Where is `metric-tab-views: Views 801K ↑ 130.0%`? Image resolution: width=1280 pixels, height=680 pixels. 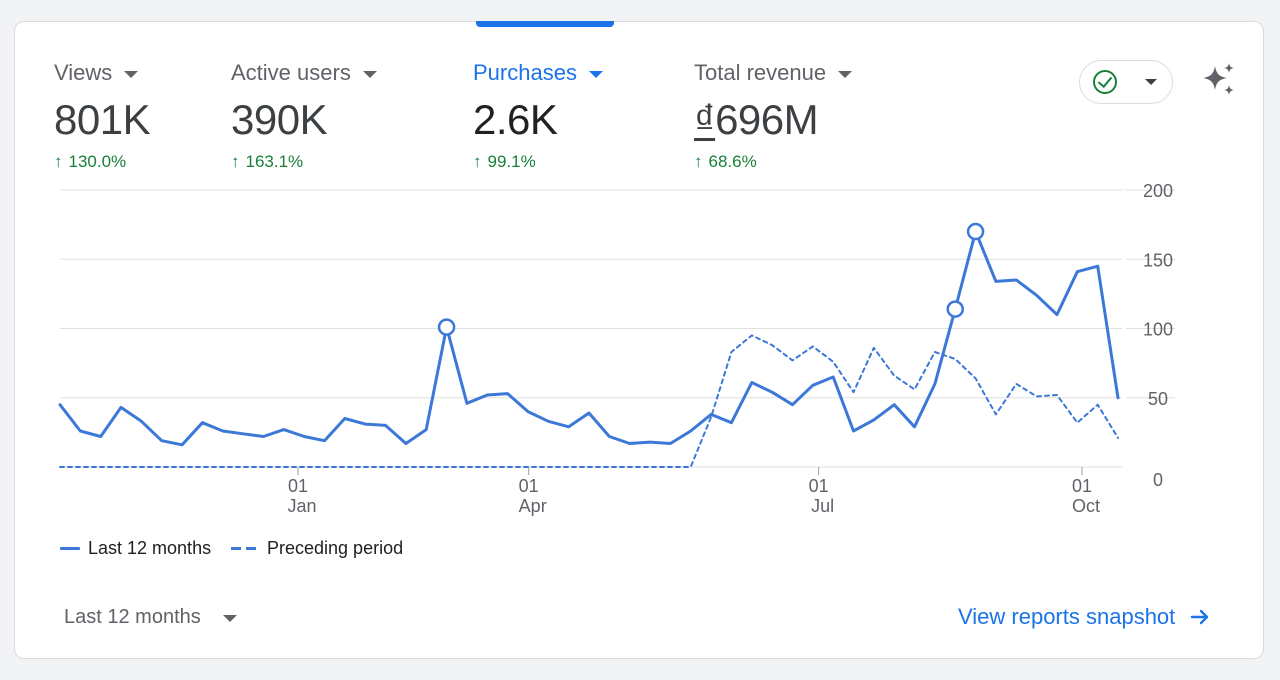
metric-tab-views: Views 801K ↑ 130.0% is located at coordinates (102, 115).